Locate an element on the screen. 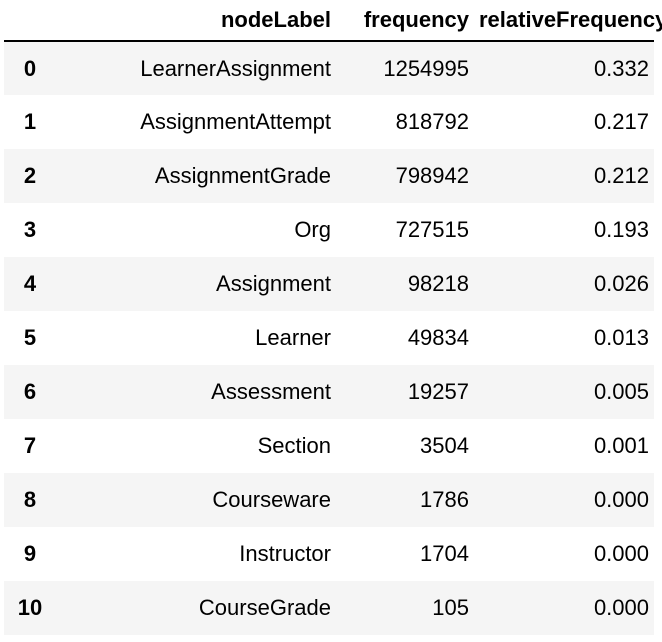  cell-node-label: CourseGrade is located at coordinates (264, 607).